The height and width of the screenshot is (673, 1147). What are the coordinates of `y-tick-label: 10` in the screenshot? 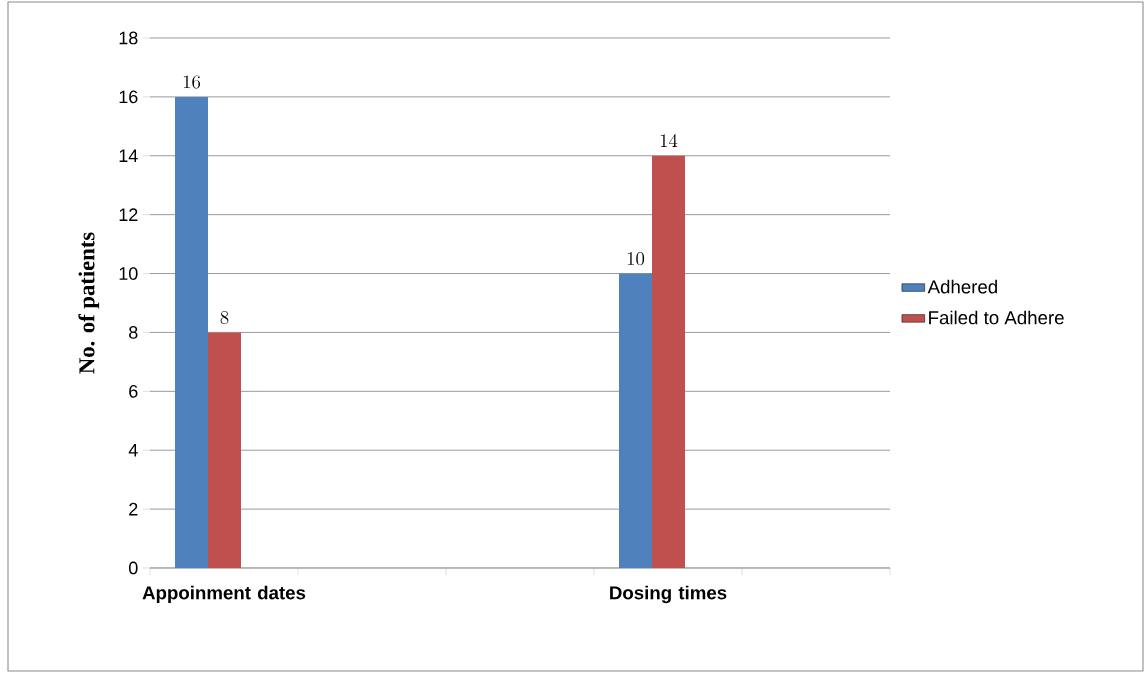 It's located at (128, 273).